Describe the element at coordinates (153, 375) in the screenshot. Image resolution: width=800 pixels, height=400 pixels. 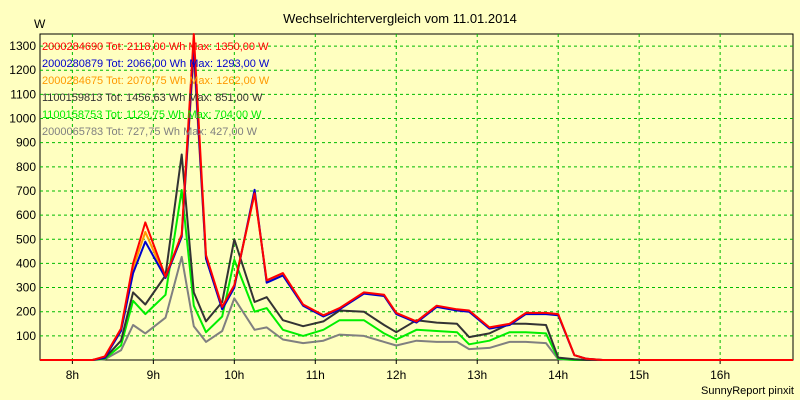
I see `x-tick-label: 9h` at that location.